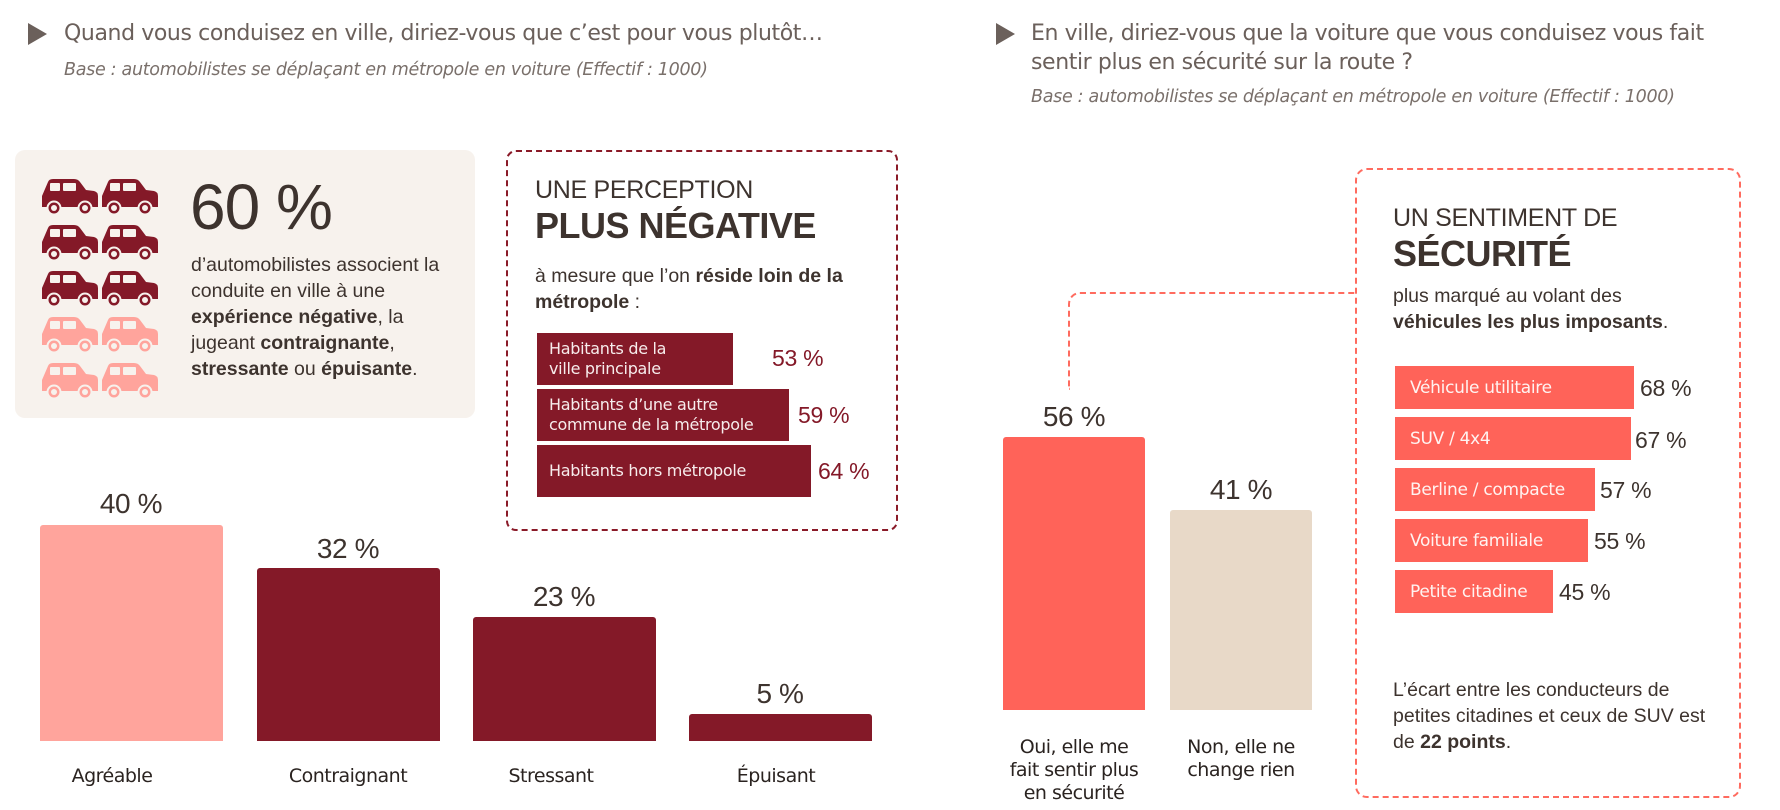  I want to click on callout-sub-bold: réside loin de la métropole, so click(689, 289).